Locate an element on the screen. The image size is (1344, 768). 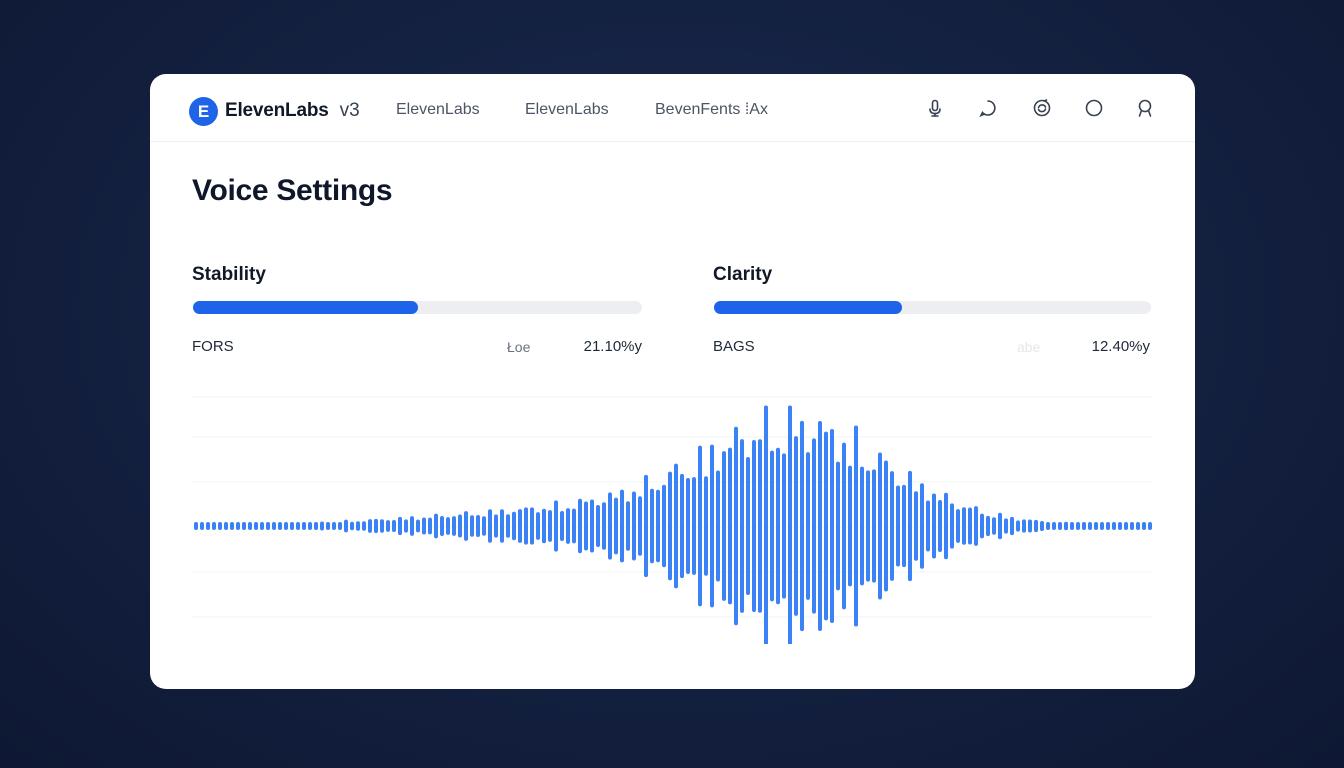
stability-label: Stability is located at coordinates (229, 274).